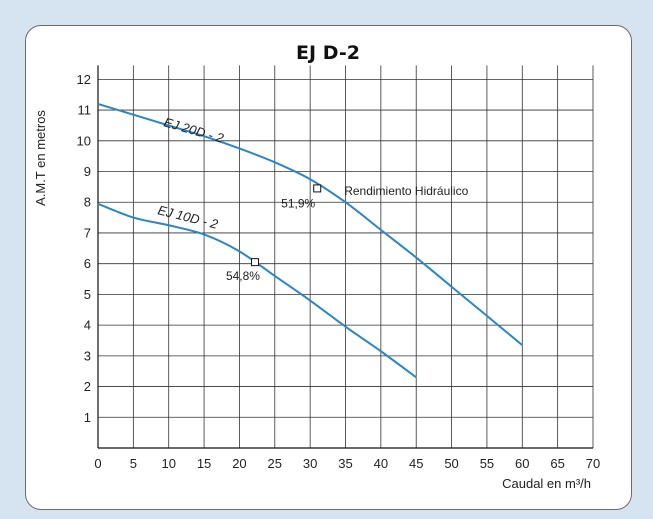 The width and height of the screenshot is (653, 519). What do you see at coordinates (168, 463) in the screenshot?
I see `x-tick-label: 10` at bounding box center [168, 463].